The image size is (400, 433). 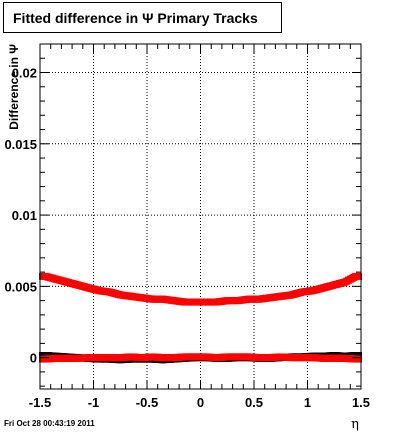 I want to click on y-tick-label: 0.01, so click(x=24, y=215).